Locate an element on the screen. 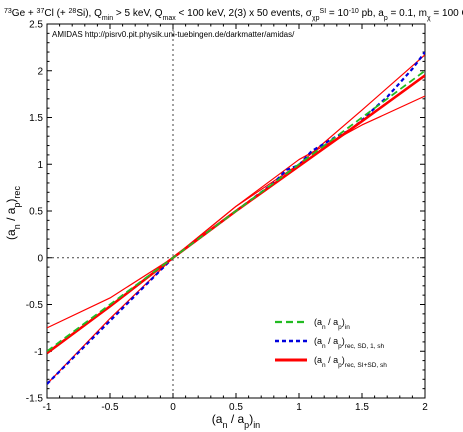 This screenshot has height=432, width=463. legend-label: (an / ap)rec, SD, 1, sh is located at coordinates (349, 343).